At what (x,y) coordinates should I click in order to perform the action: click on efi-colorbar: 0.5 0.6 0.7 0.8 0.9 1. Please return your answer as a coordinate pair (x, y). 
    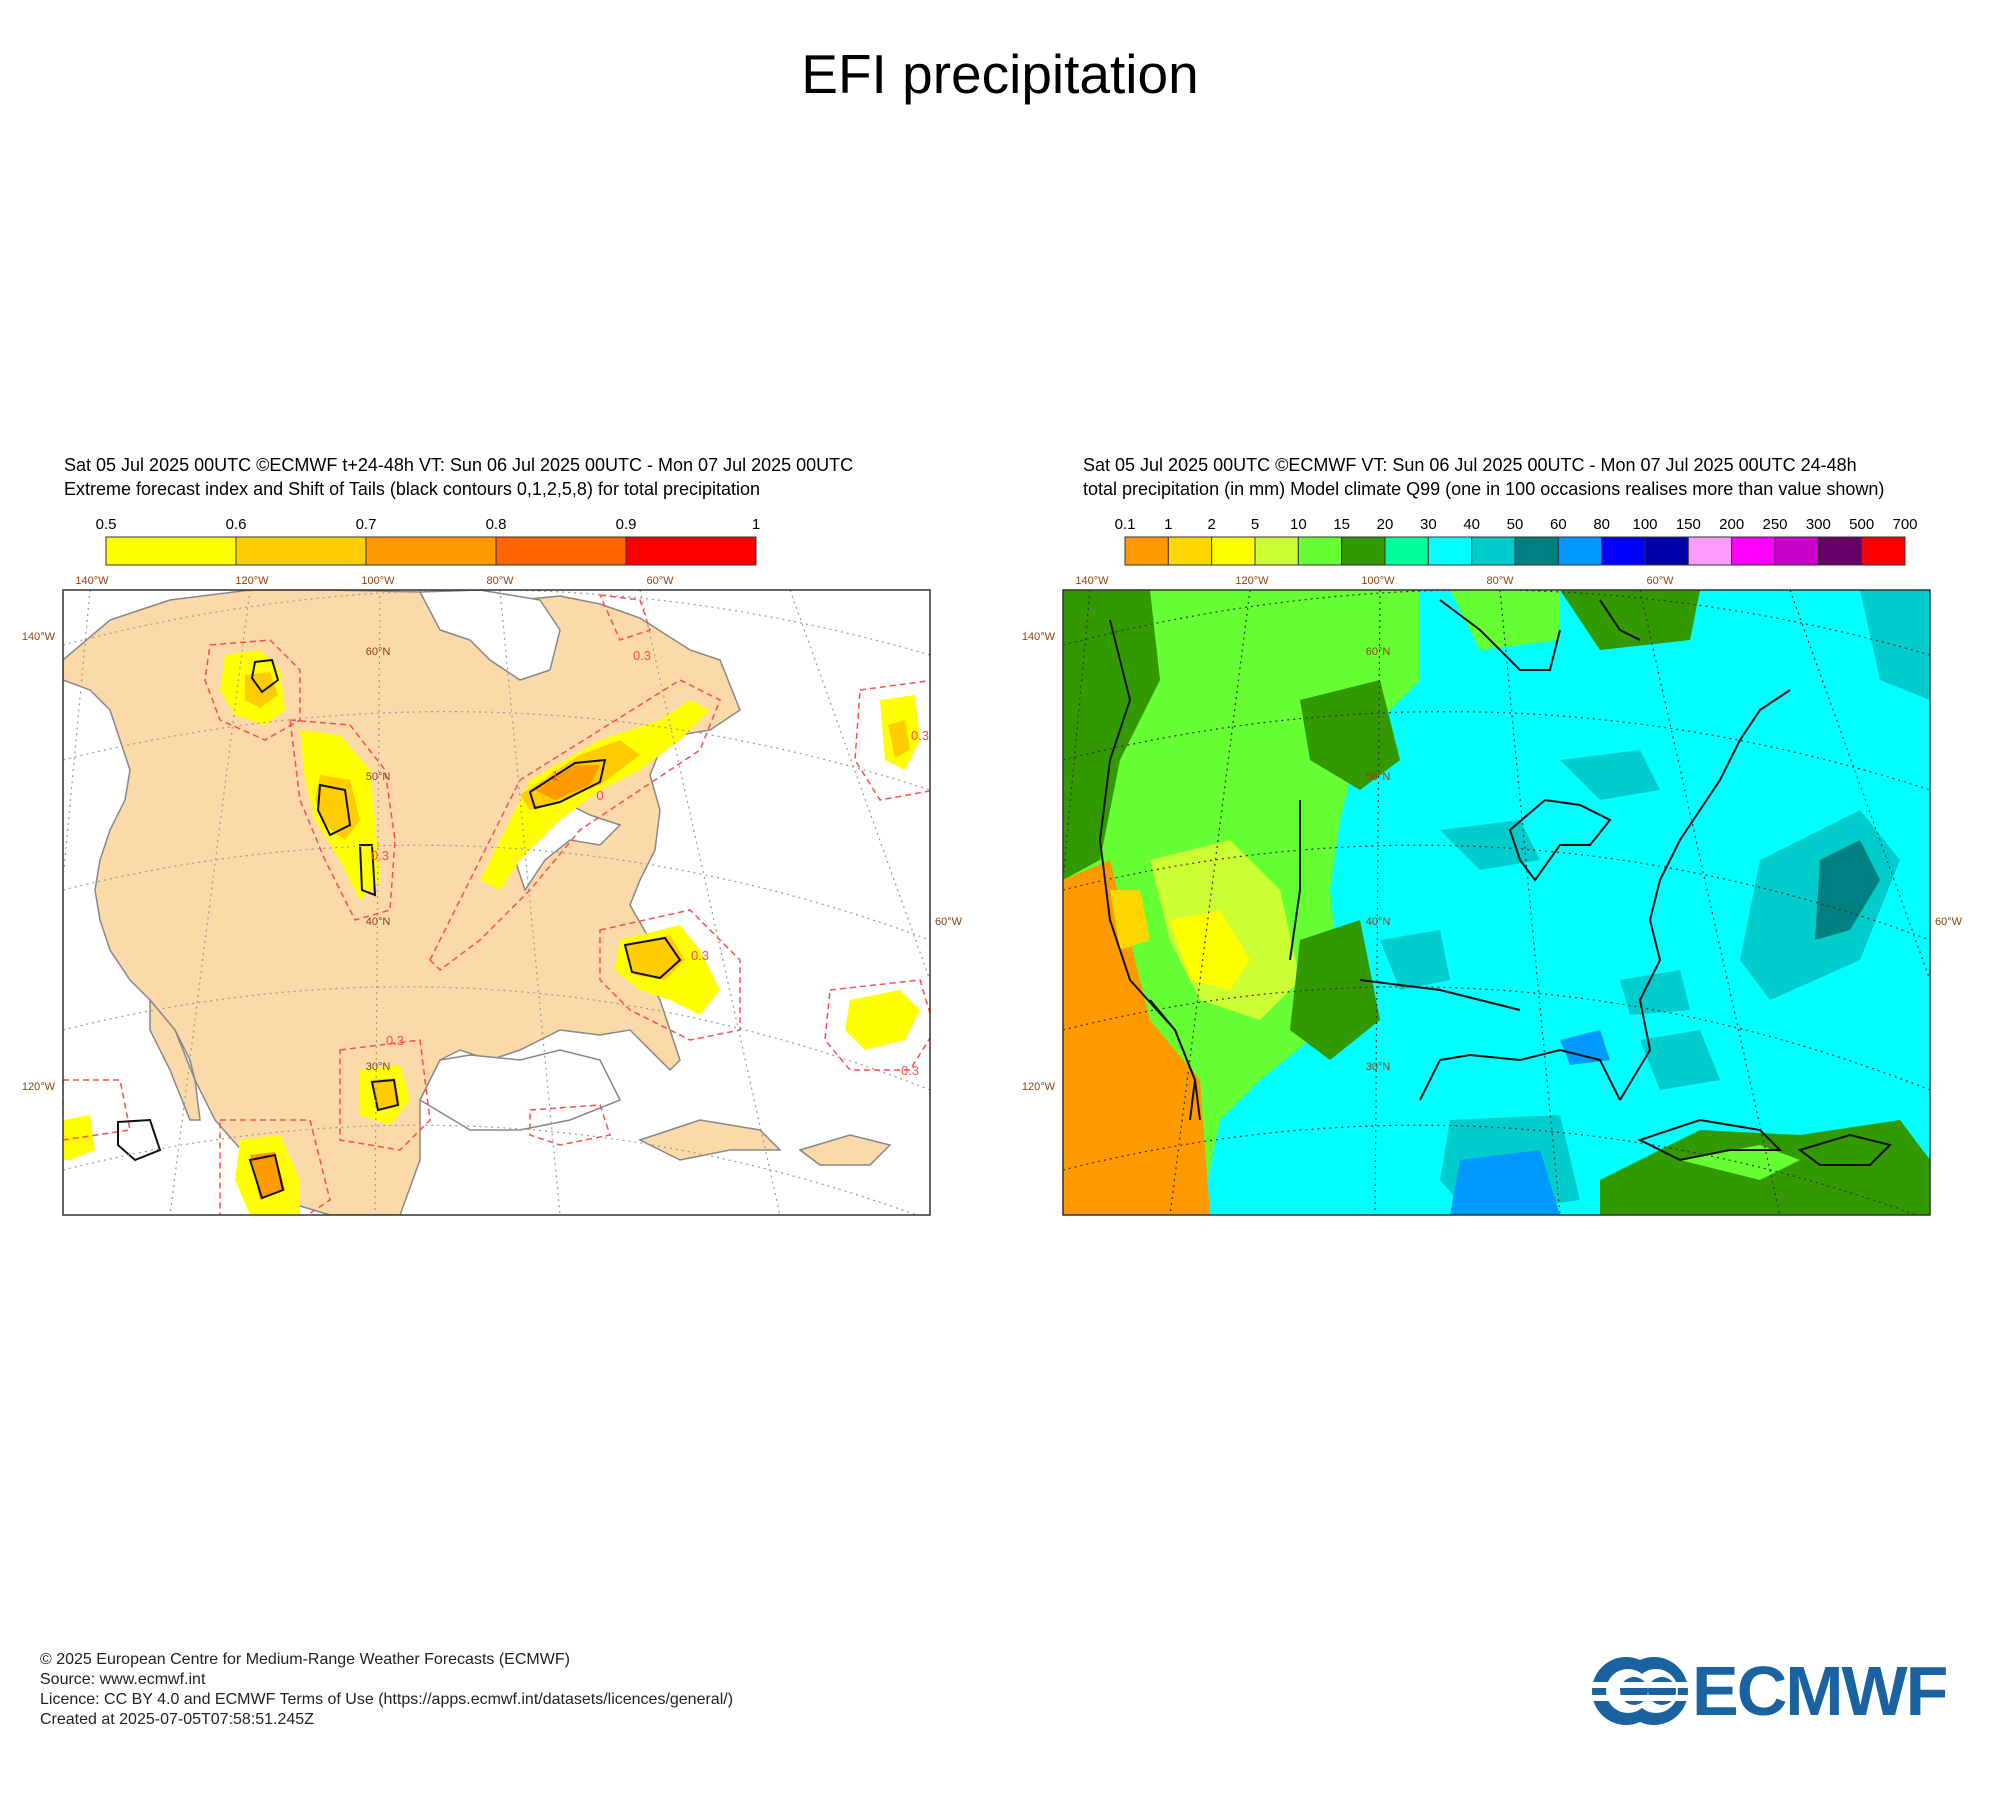
    Looking at the image, I should click on (428, 541).